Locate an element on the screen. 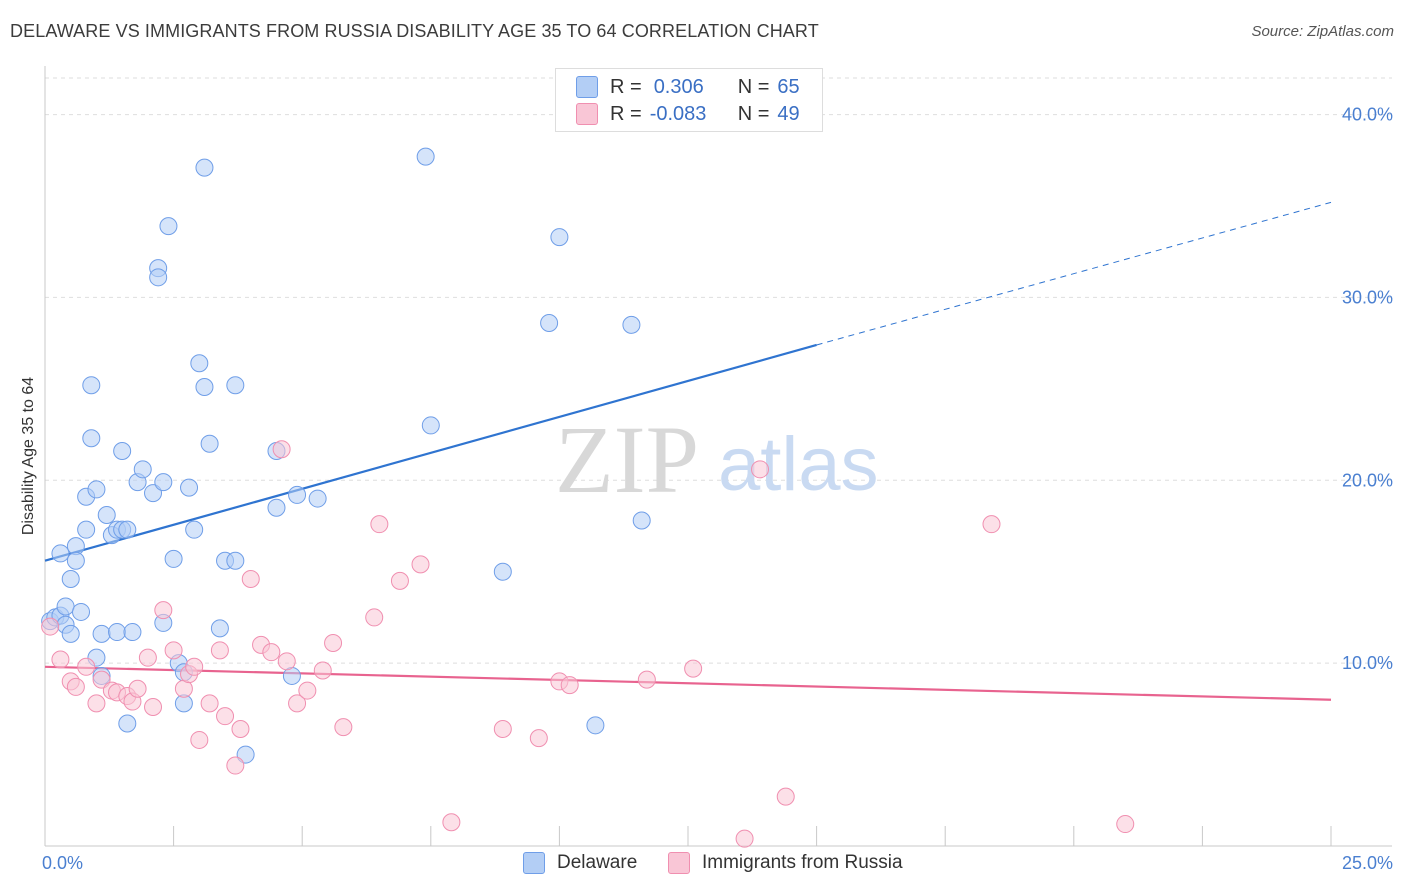 This screenshot has height=892, width=1406. series-legend: Delaware Immigrants from Russia is located at coordinates (703, 865).